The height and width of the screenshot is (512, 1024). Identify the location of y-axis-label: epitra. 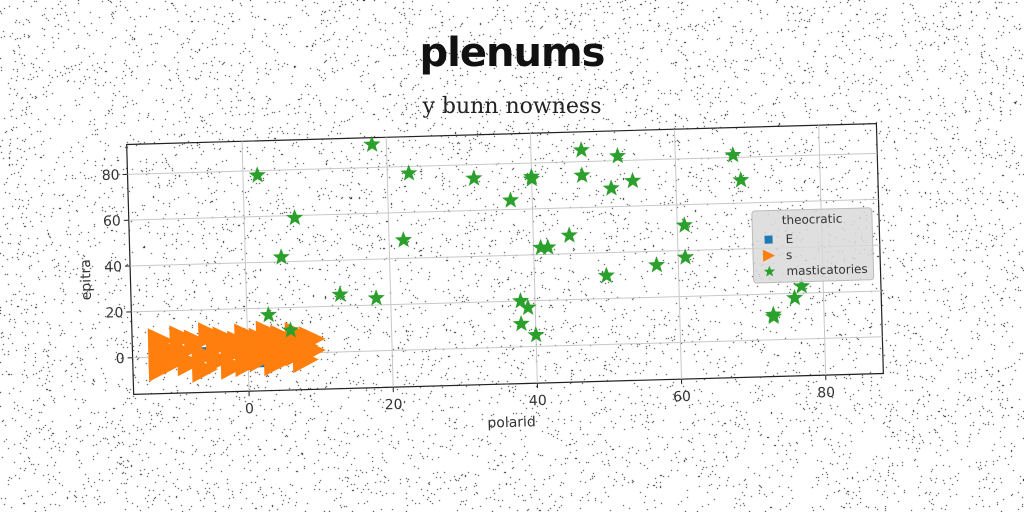
(86, 280).